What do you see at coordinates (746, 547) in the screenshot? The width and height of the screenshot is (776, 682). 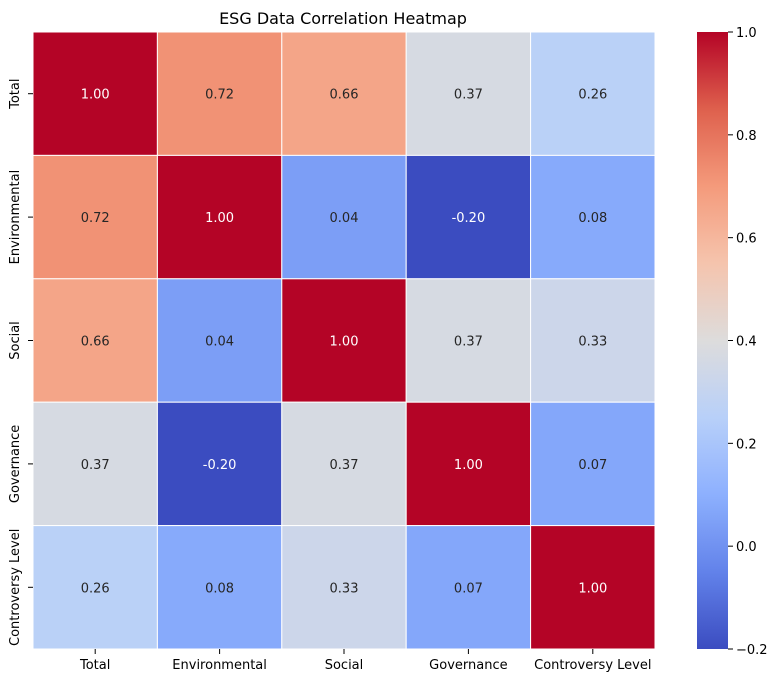 I see `colorbar-tick-label: 0.0` at bounding box center [746, 547].